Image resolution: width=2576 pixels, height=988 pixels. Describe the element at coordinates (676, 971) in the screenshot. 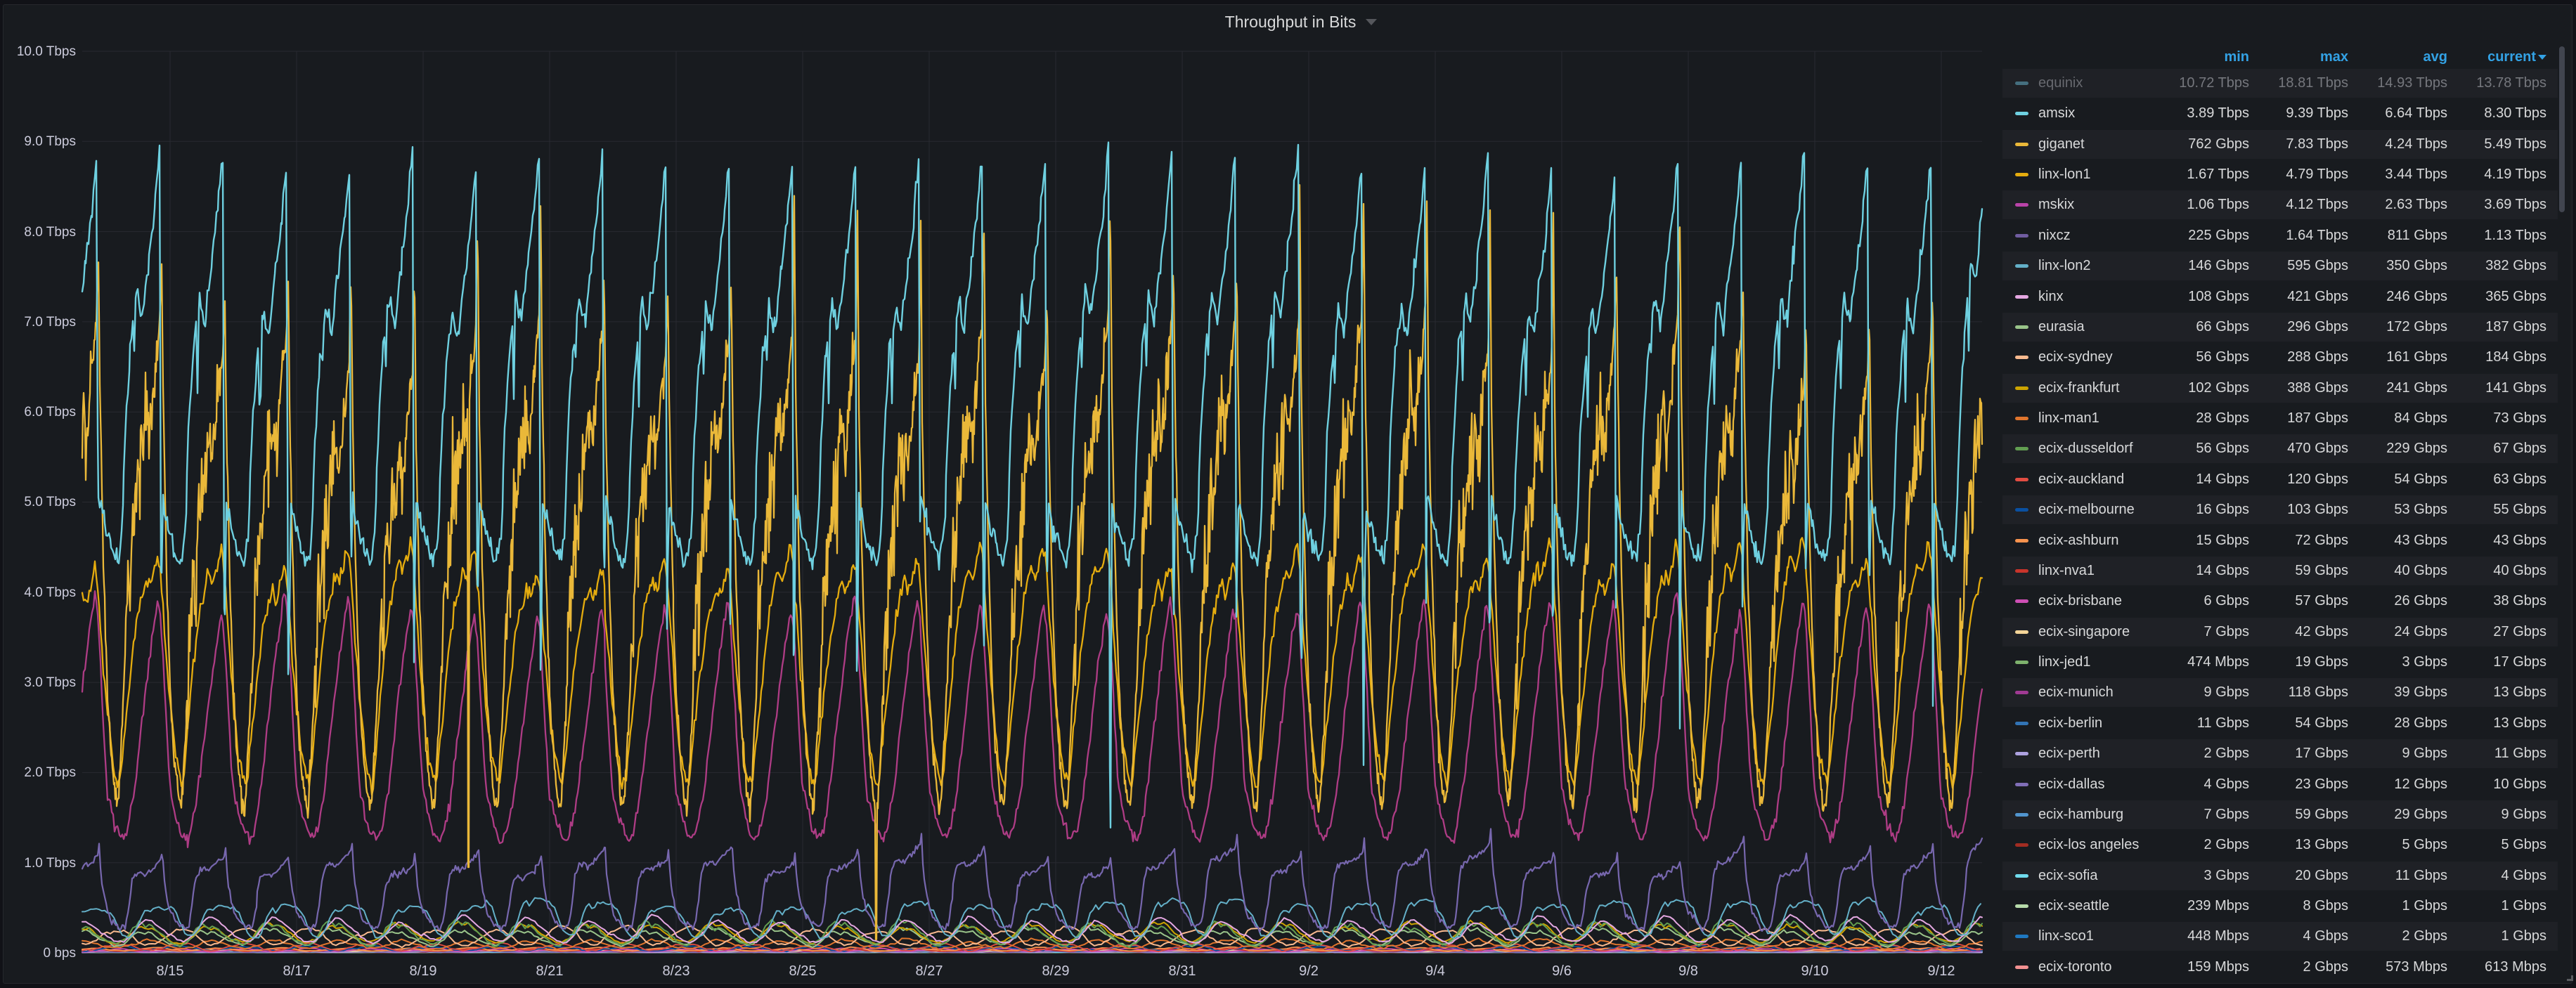

I see `svg-text: 8/23` at that location.